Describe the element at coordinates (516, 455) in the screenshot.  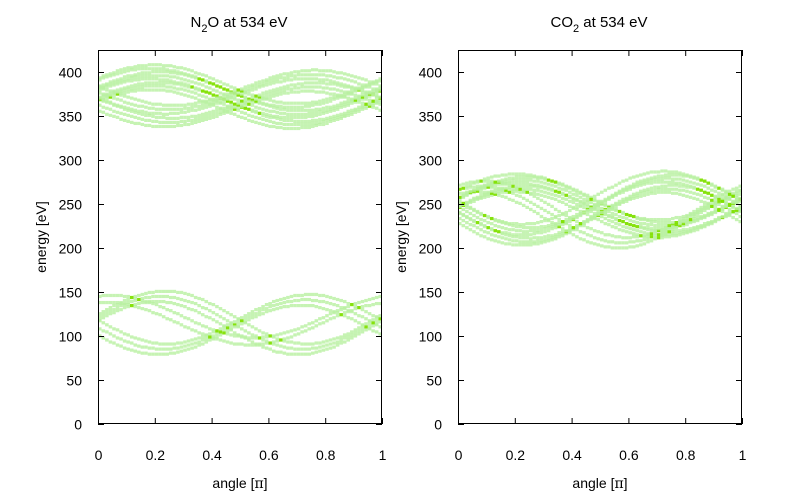
I see `x-tick-label: 0.2` at that location.